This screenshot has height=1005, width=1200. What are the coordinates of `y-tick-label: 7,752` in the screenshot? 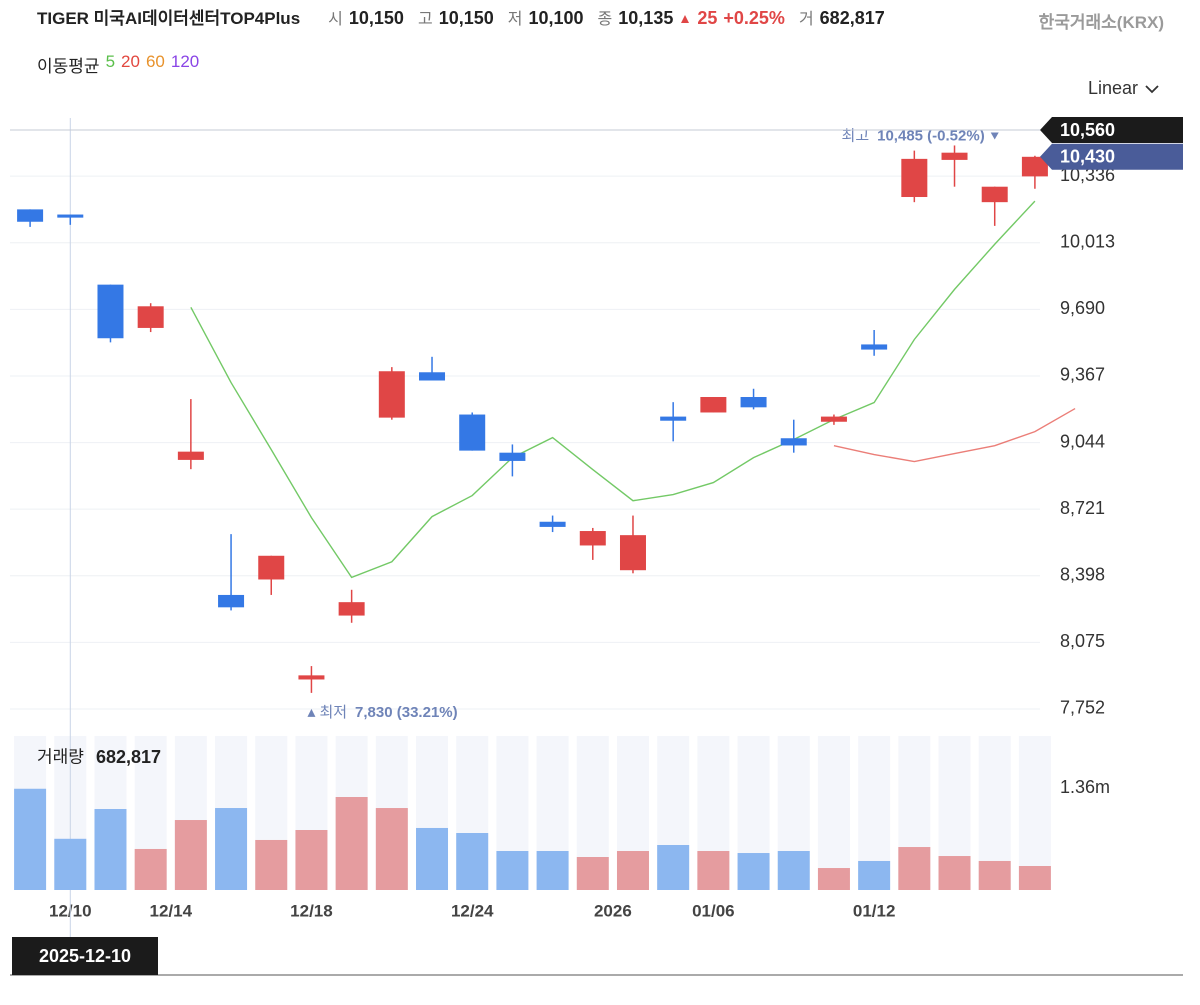 It's located at (1082, 708).